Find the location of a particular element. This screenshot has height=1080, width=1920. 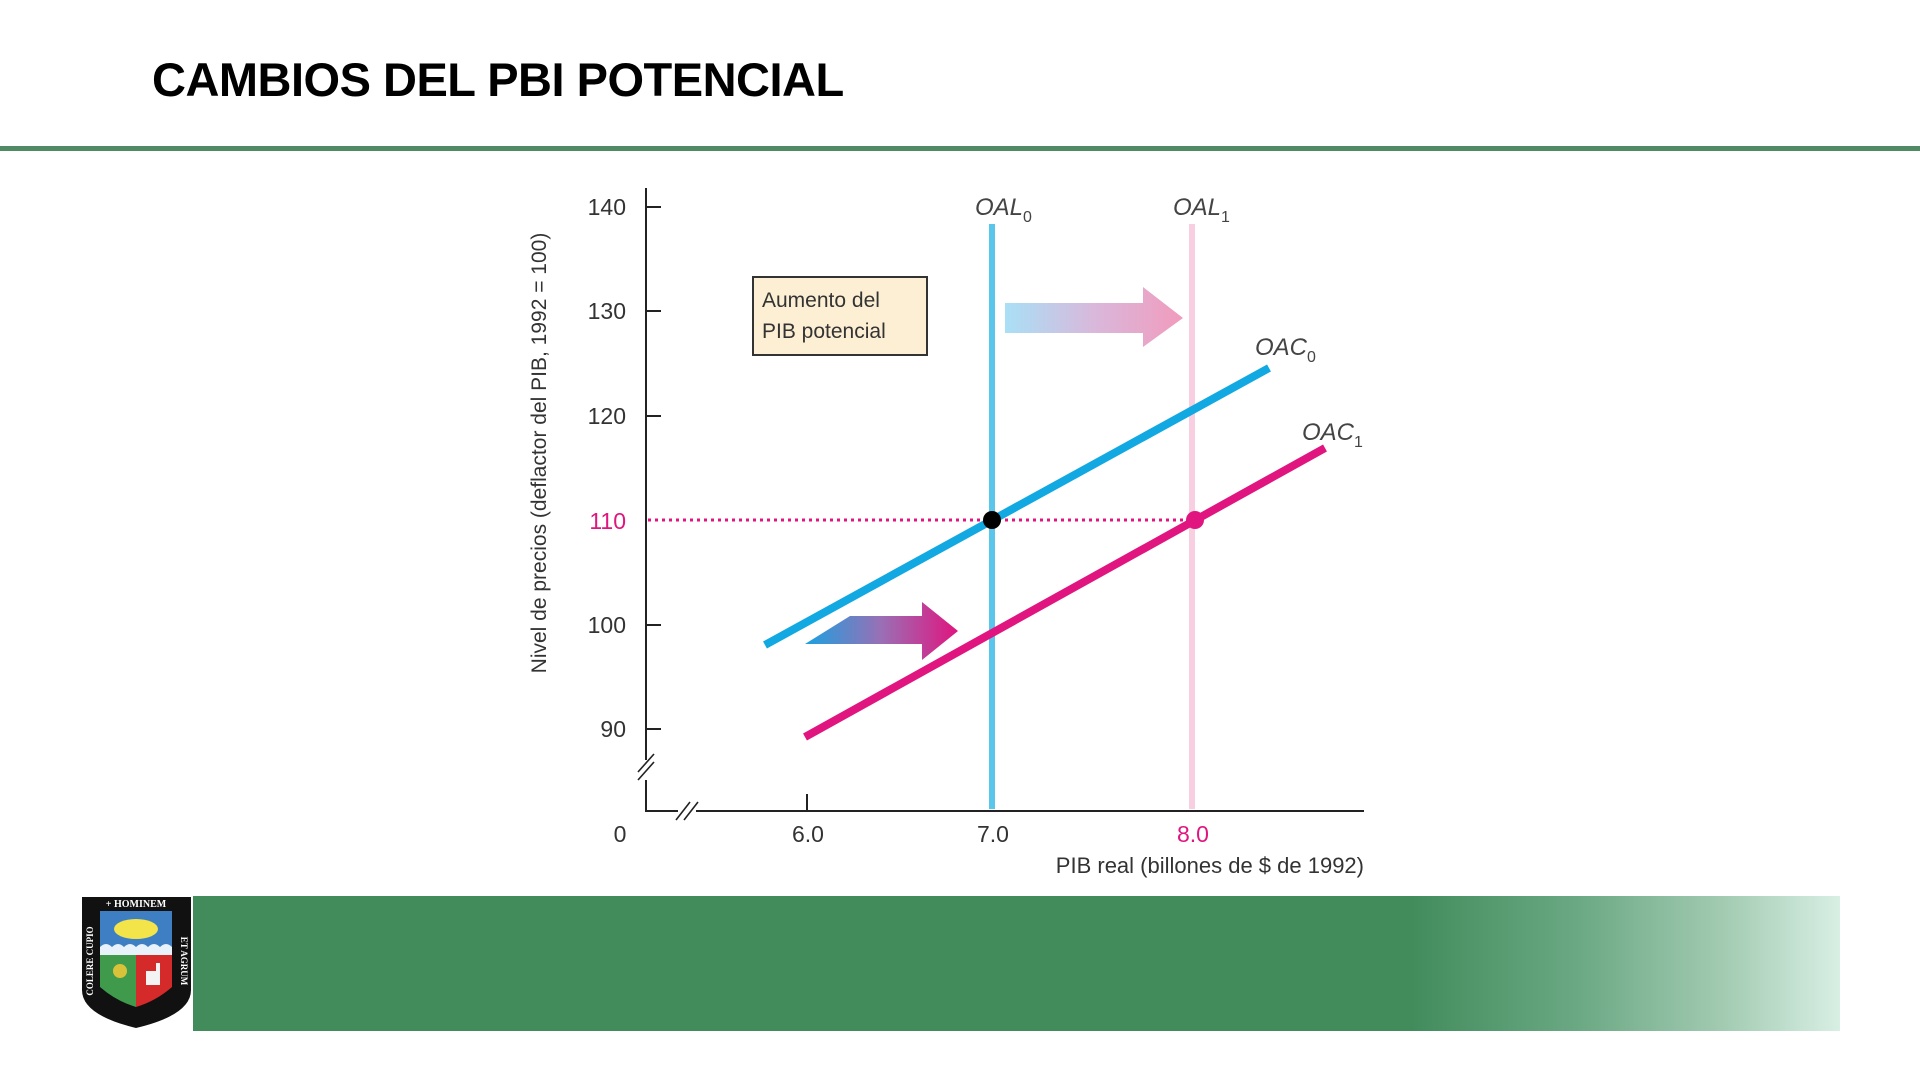

x-axis-label: PIB real (billones de $ de 1992) is located at coordinates (1210, 865).